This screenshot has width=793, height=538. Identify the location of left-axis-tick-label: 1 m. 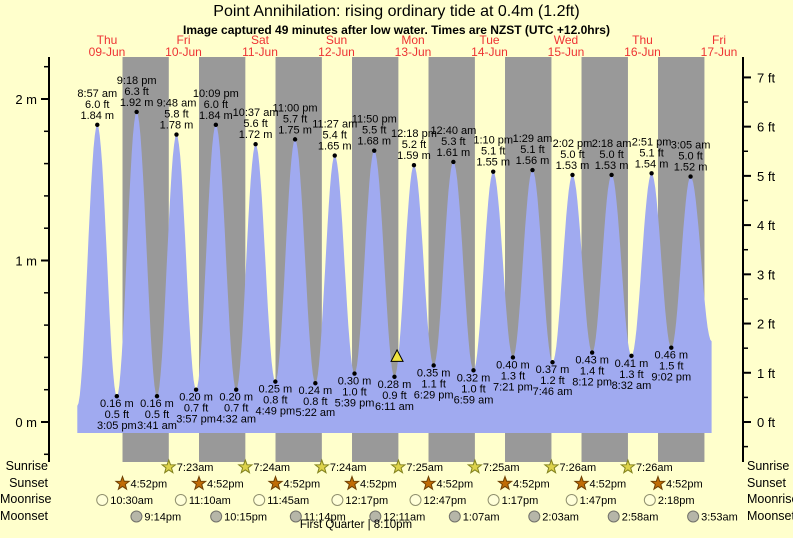
(26, 261).